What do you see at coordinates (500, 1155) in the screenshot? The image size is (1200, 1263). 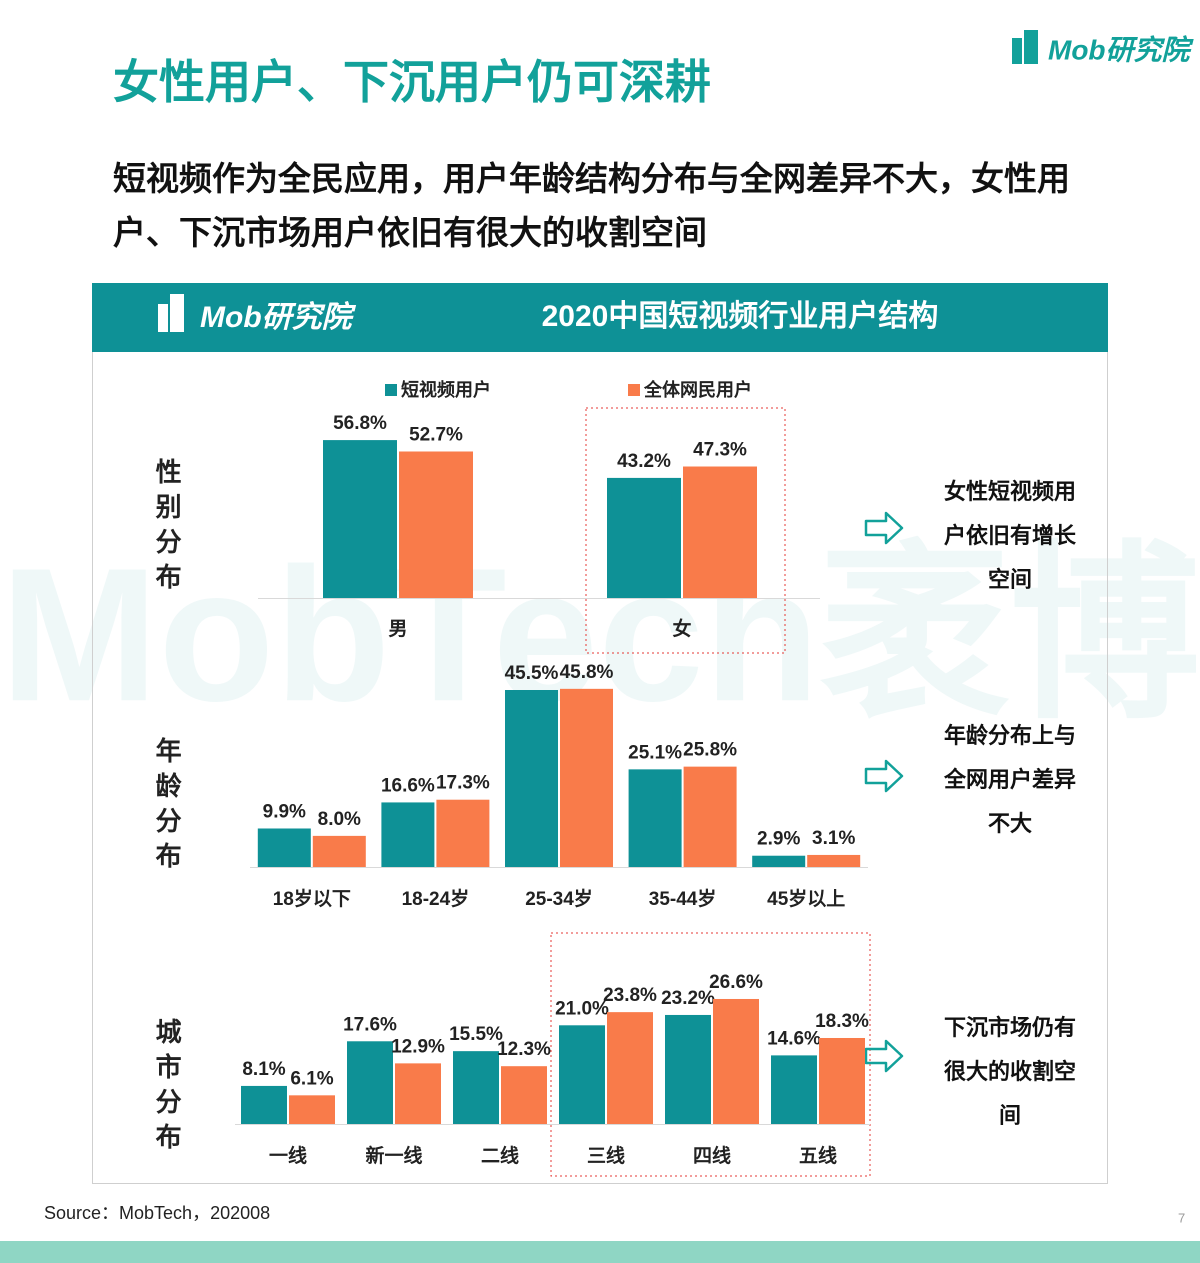 I see `x-tick-label: 二线` at bounding box center [500, 1155].